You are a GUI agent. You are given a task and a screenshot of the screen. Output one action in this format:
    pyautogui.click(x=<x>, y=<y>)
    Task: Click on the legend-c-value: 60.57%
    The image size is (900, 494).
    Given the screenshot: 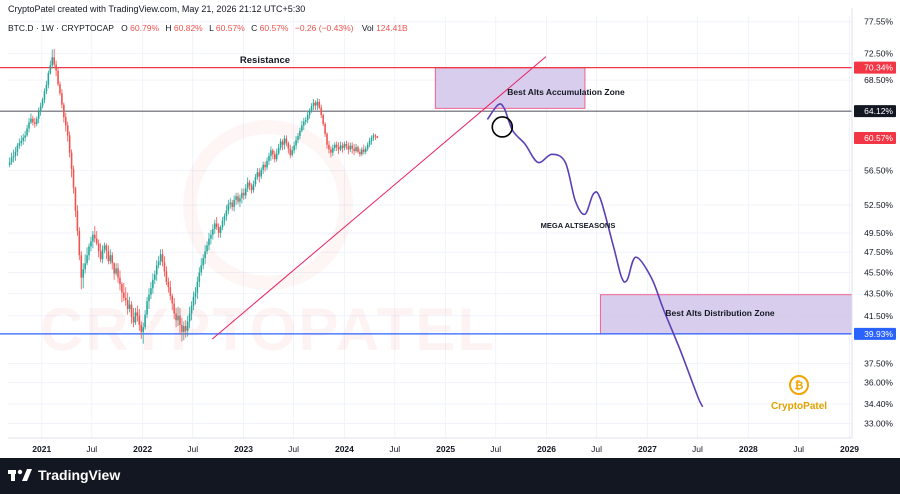 What is the action you would take?
    pyautogui.click(x=274, y=28)
    